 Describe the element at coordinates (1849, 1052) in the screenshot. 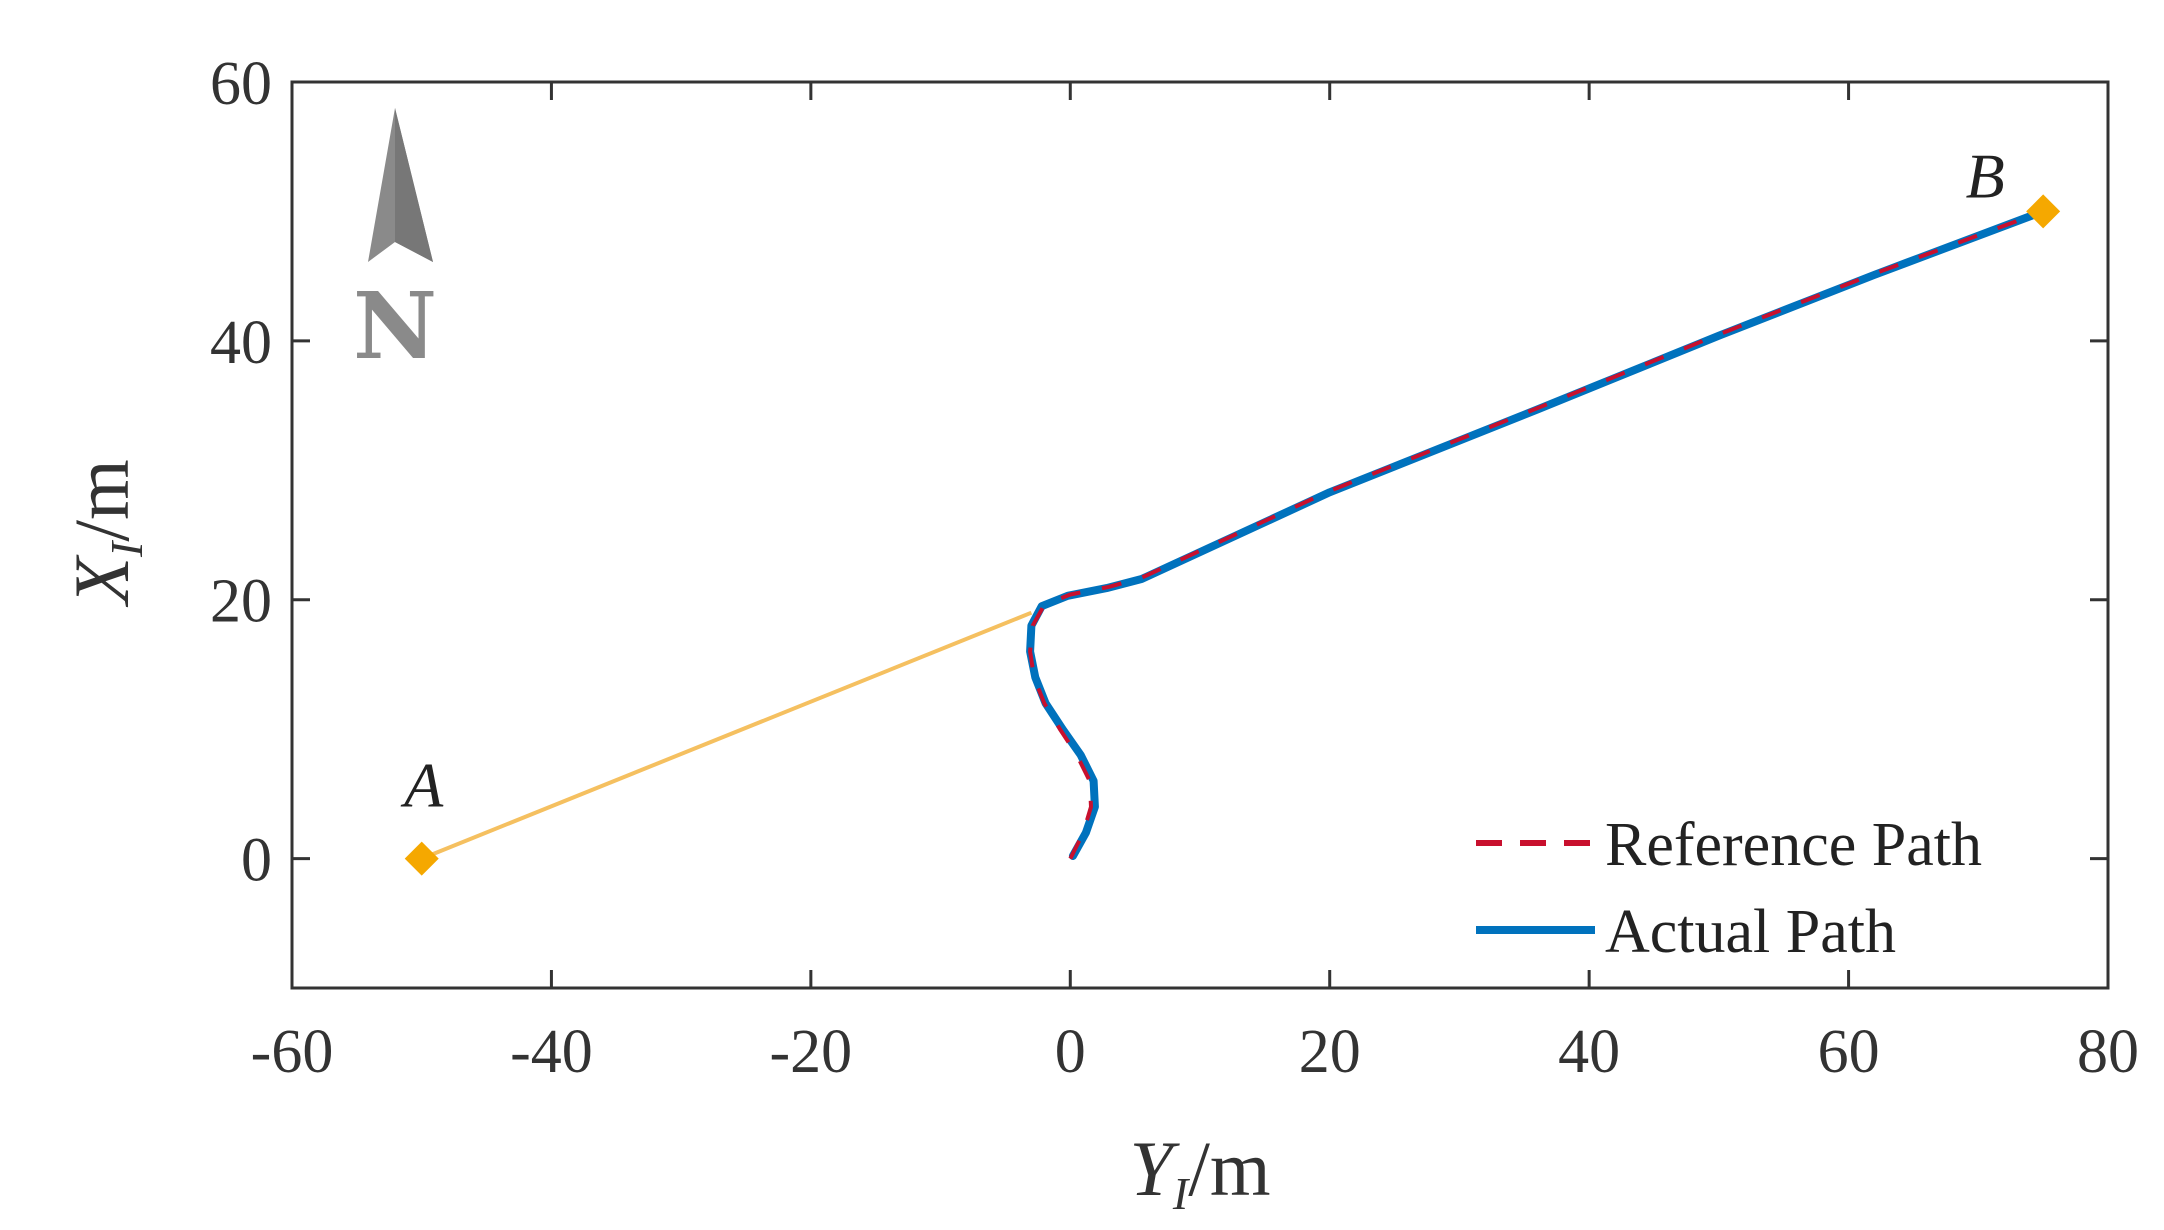

I see `x-tick-label: 60` at that location.